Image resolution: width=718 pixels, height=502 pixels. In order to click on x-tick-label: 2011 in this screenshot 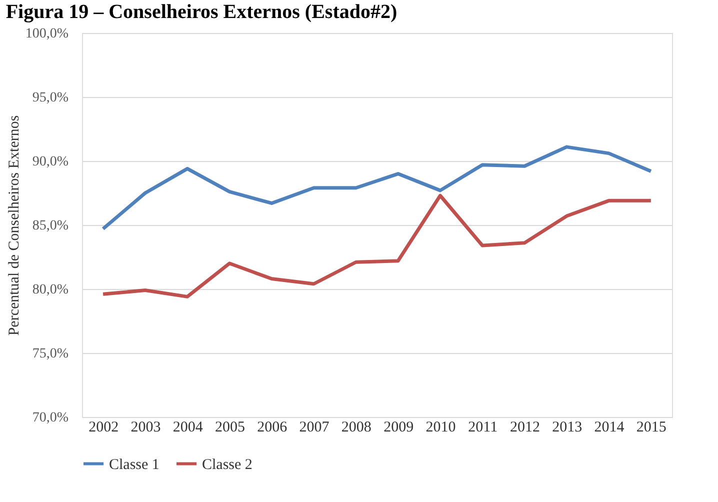, I will do `click(483, 428)`.